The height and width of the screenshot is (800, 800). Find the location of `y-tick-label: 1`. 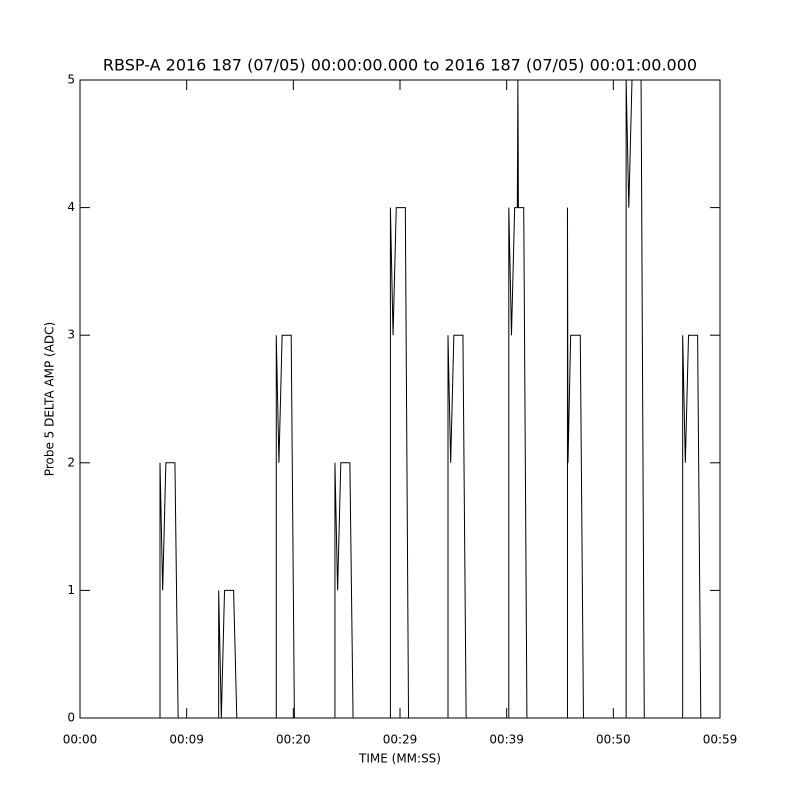

y-tick-label: 1 is located at coordinates (71, 590).